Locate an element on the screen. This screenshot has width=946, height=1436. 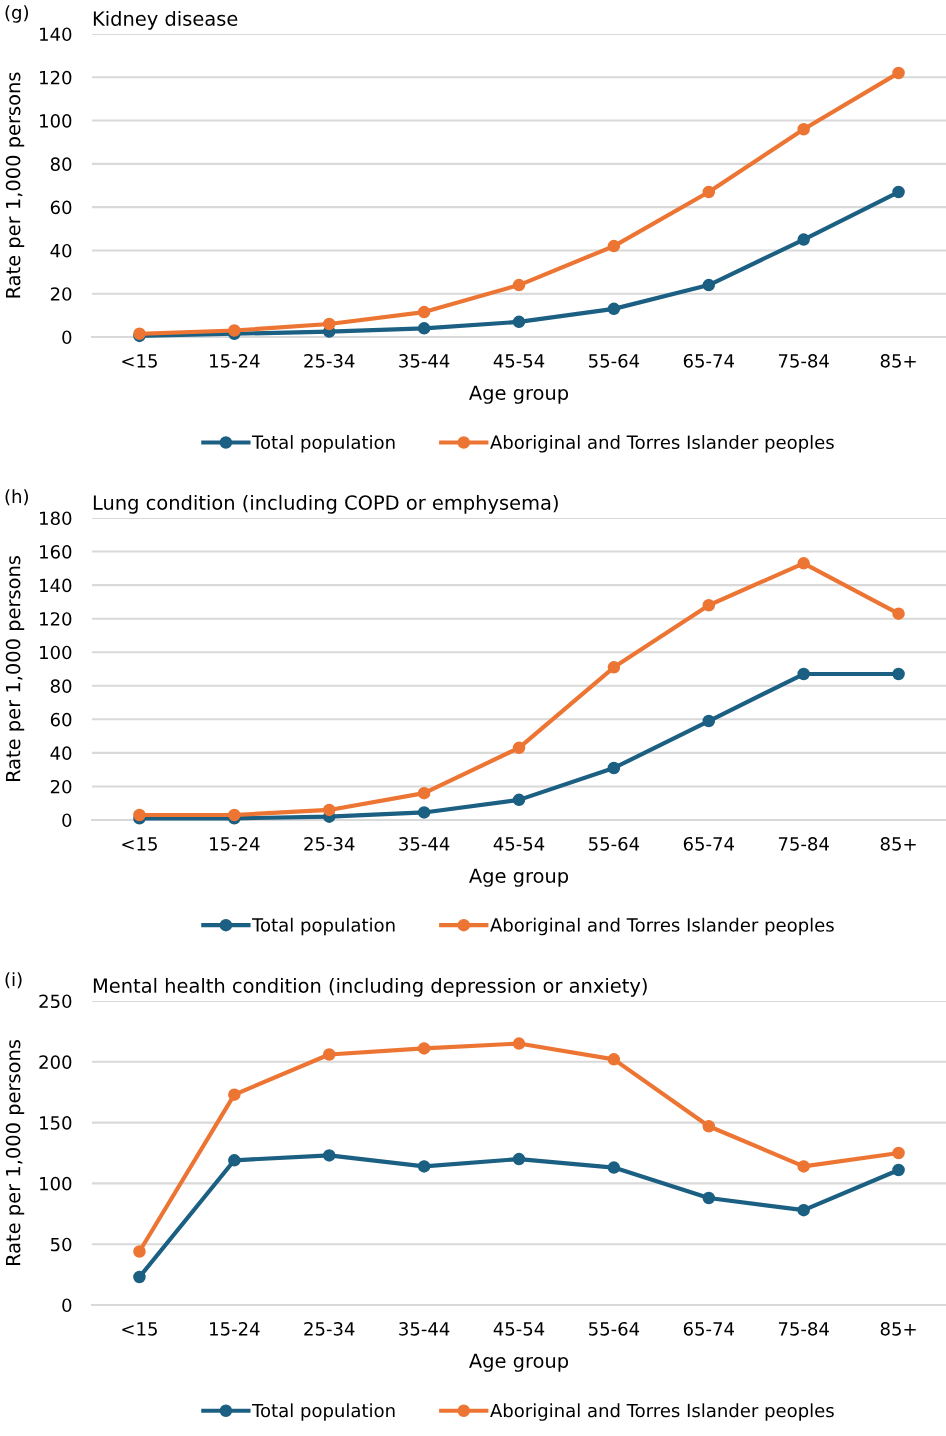
y-tick-label: 250 is located at coordinates (55, 1001).